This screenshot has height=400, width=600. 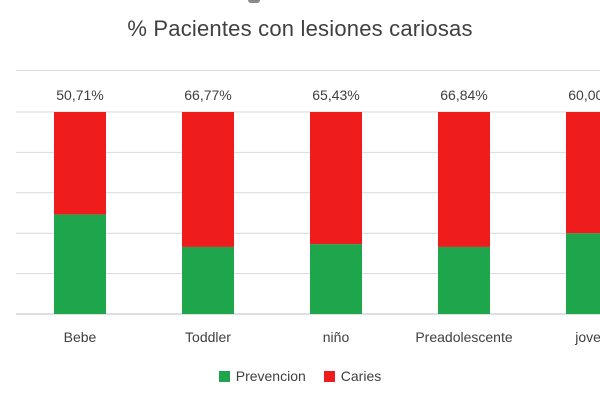 I want to click on data-label-4: 60,00%, so click(x=584, y=95).